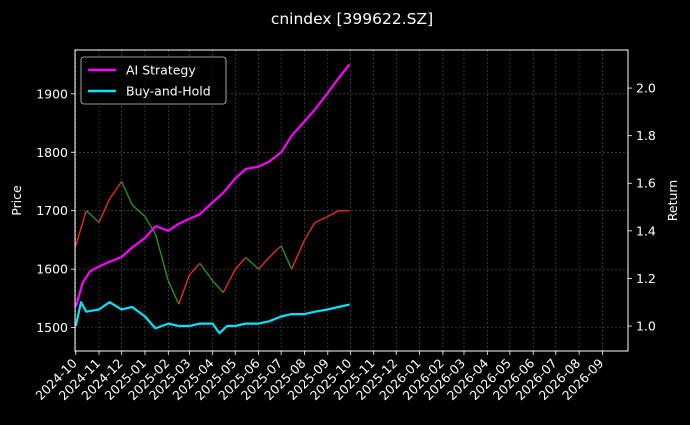 Image resolution: width=690 pixels, height=425 pixels. Describe the element at coordinates (52, 269) in the screenshot. I see `y-left-tick-label: 1600` at that location.